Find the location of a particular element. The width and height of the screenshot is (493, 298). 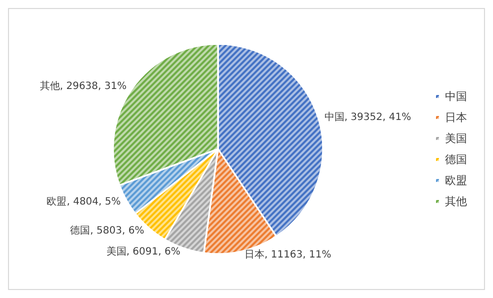

data-label: 中国, 39352, 41% is located at coordinates (368, 116).